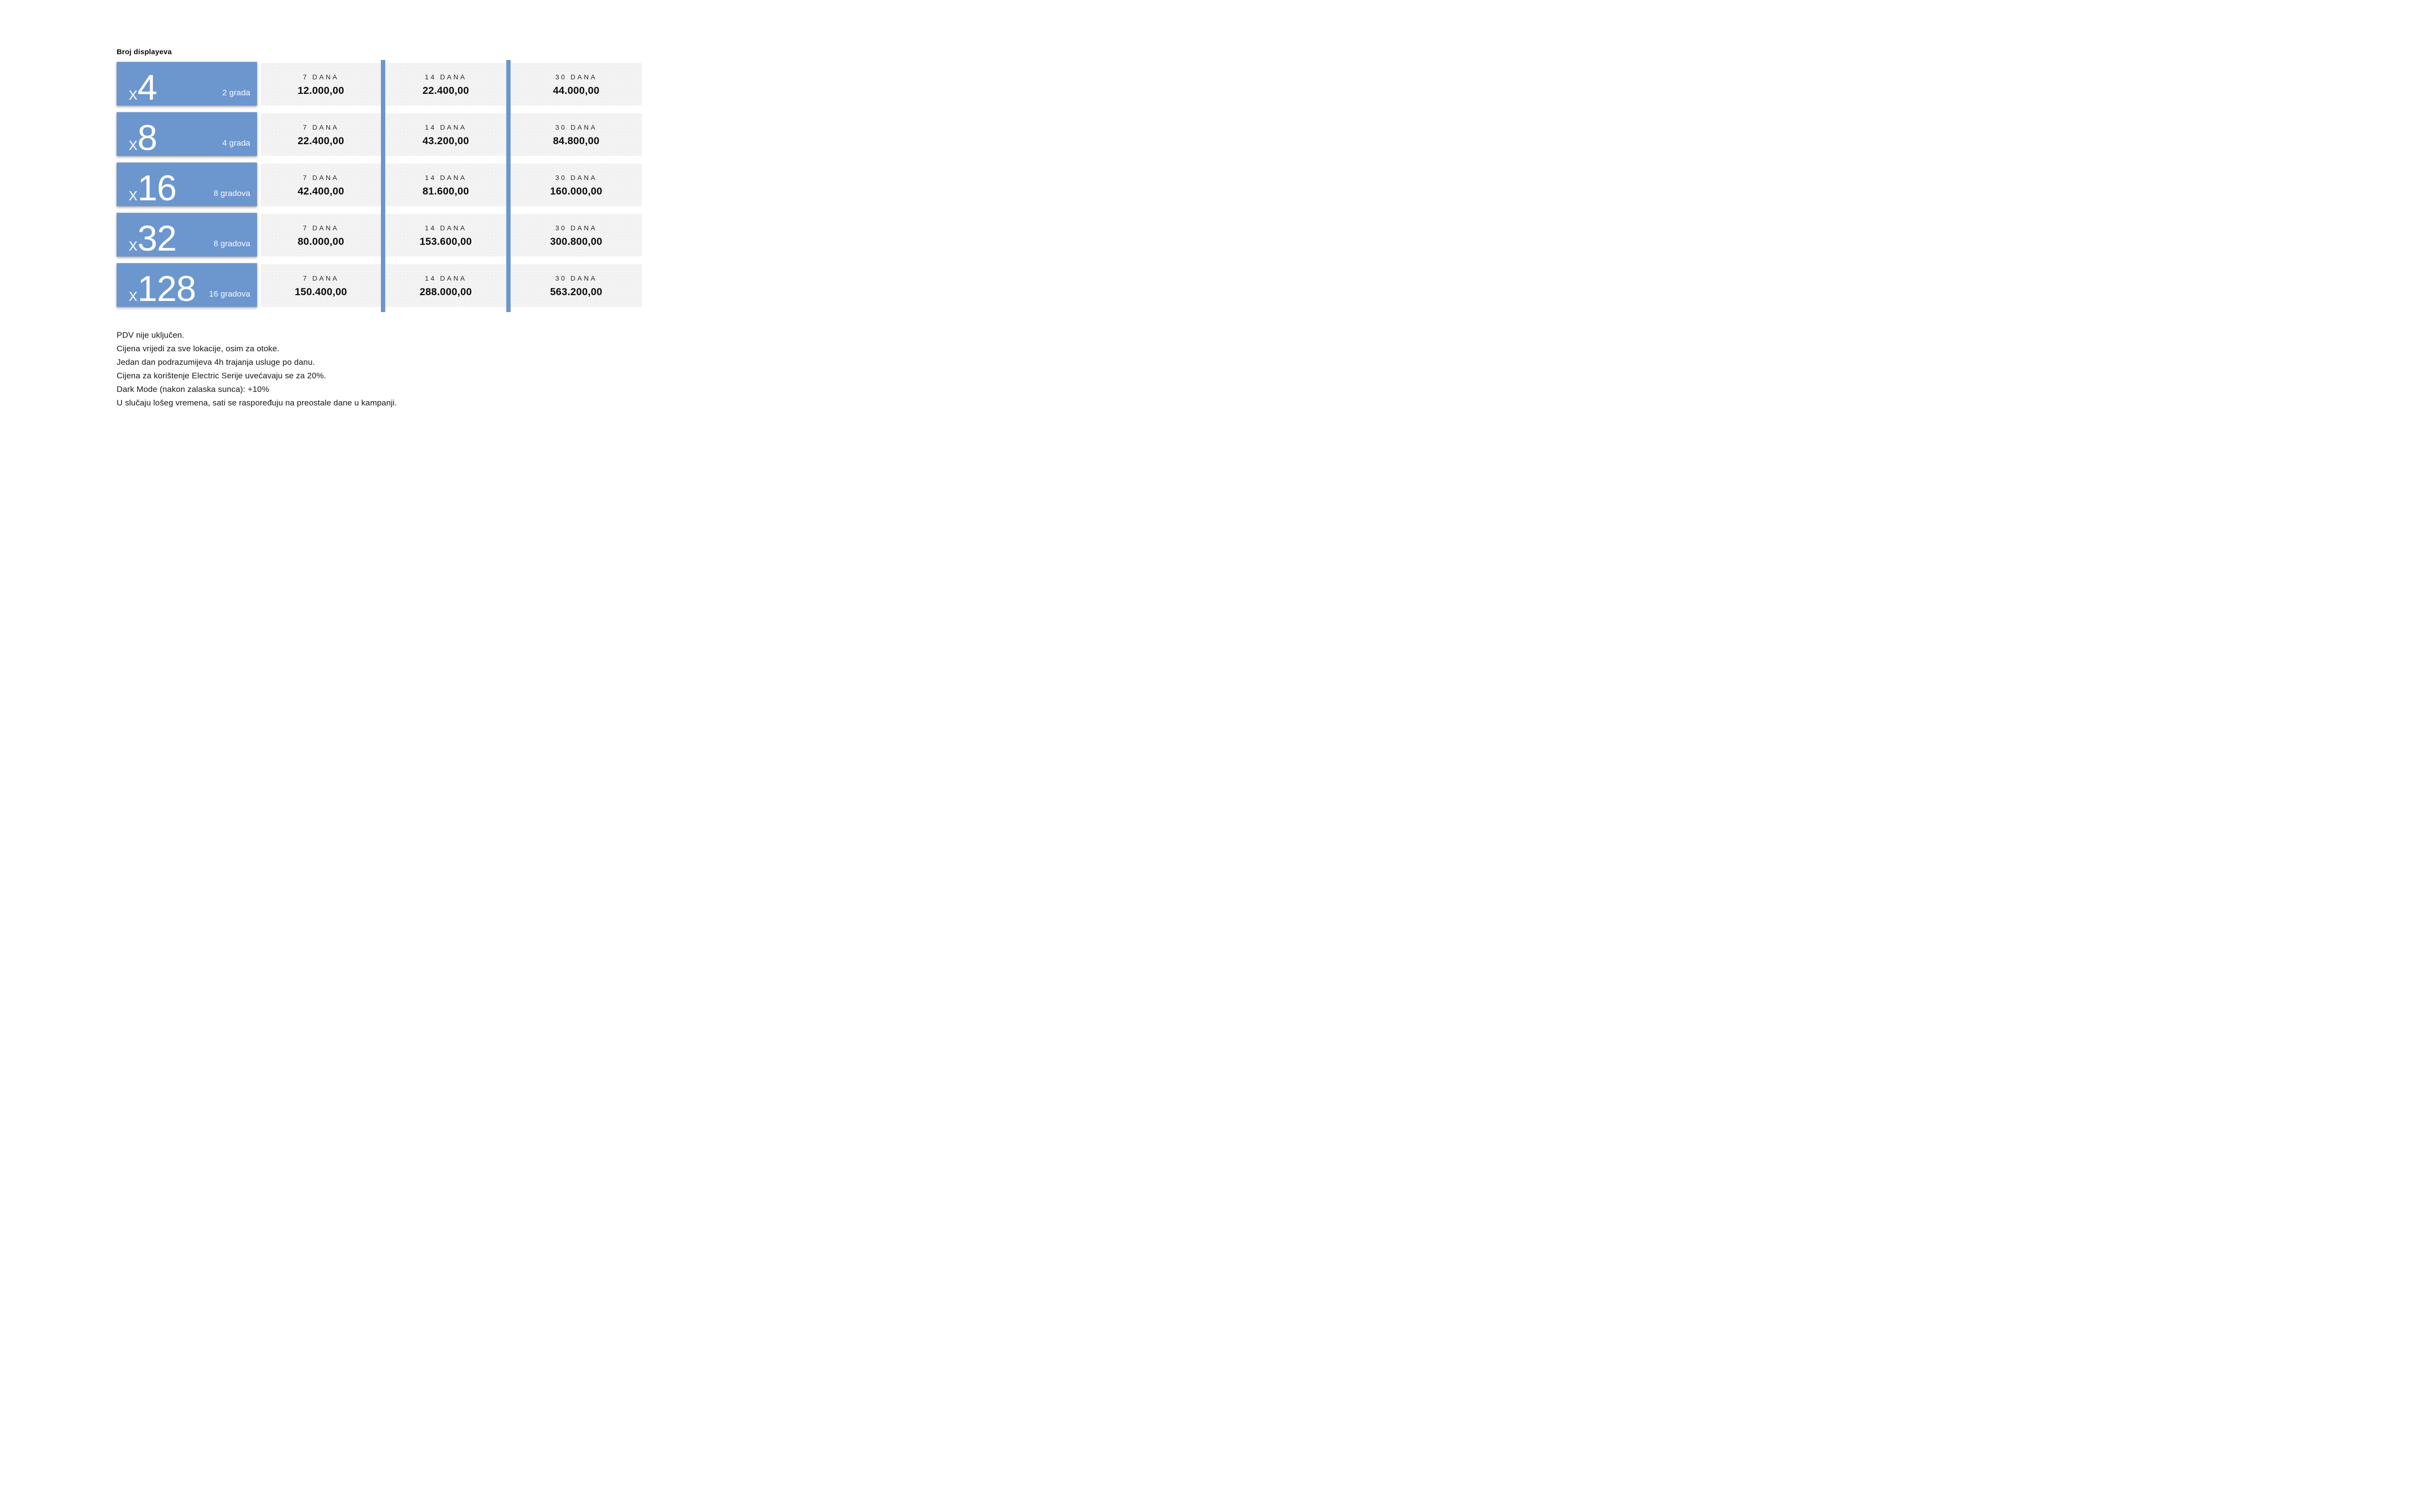  Describe the element at coordinates (321, 84) in the screenshot. I see `price-cell-7-dana: 7 DANA 12.000,00` at that location.